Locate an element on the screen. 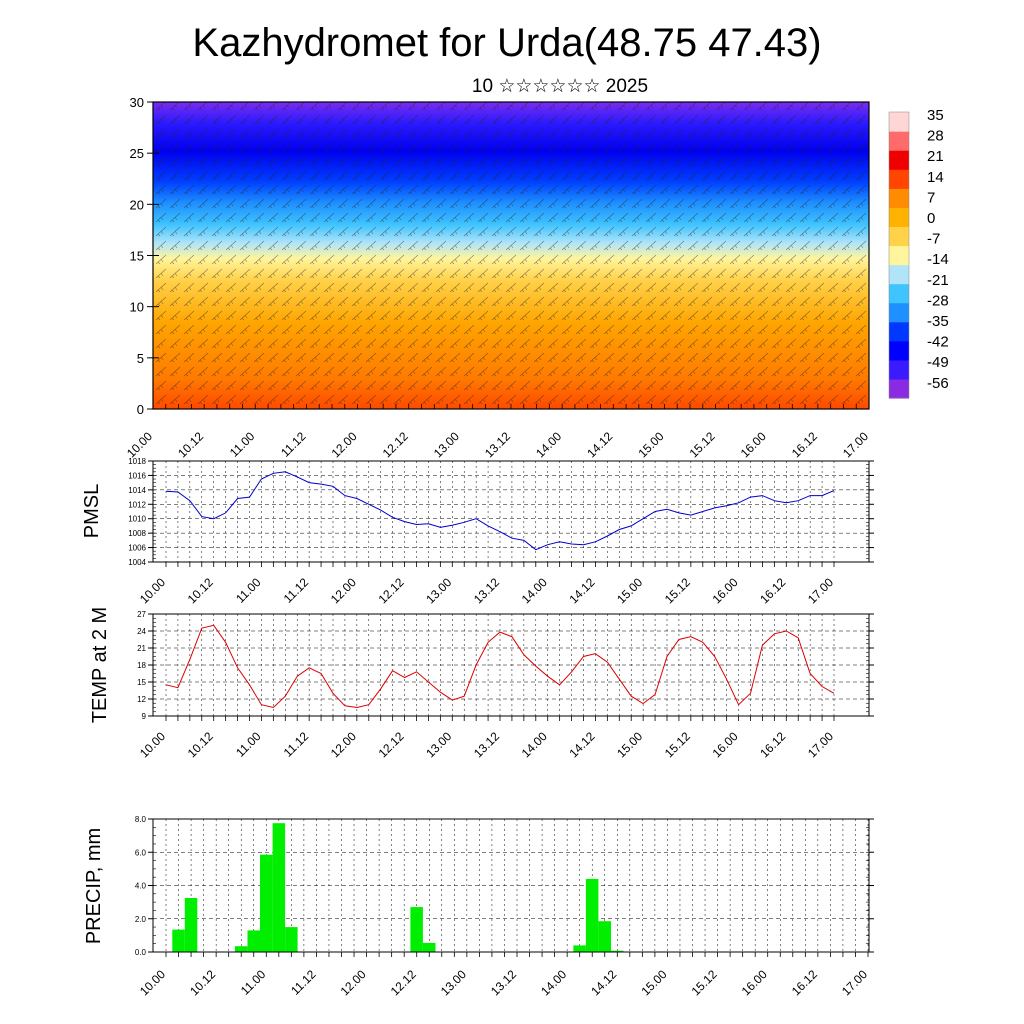 The width and height of the screenshot is (1024, 1024). pmsl-frame is located at coordinates (511, 511).